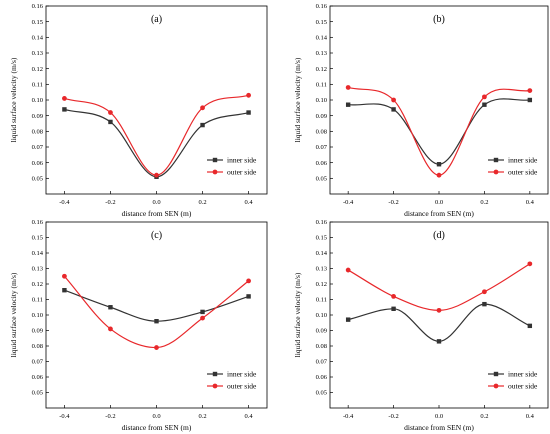  Describe the element at coordinates (439, 235) in the screenshot. I see `panel-title: (d)` at that location.